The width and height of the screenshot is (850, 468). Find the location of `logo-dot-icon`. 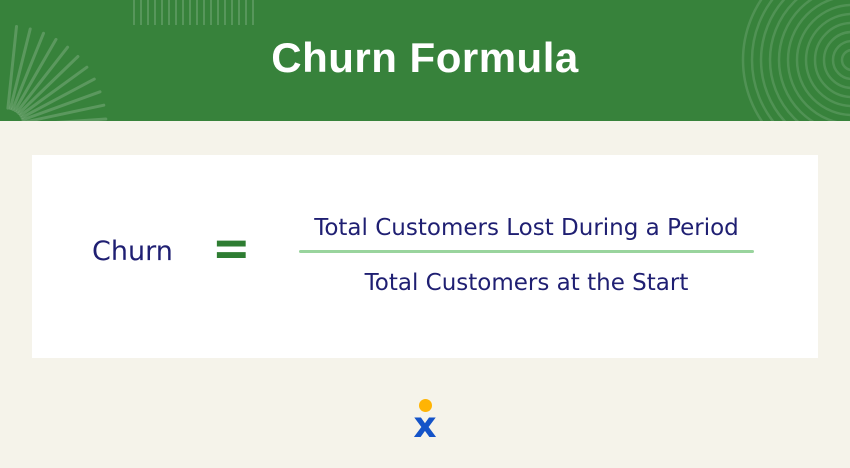

logo-dot-icon is located at coordinates (425, 405).